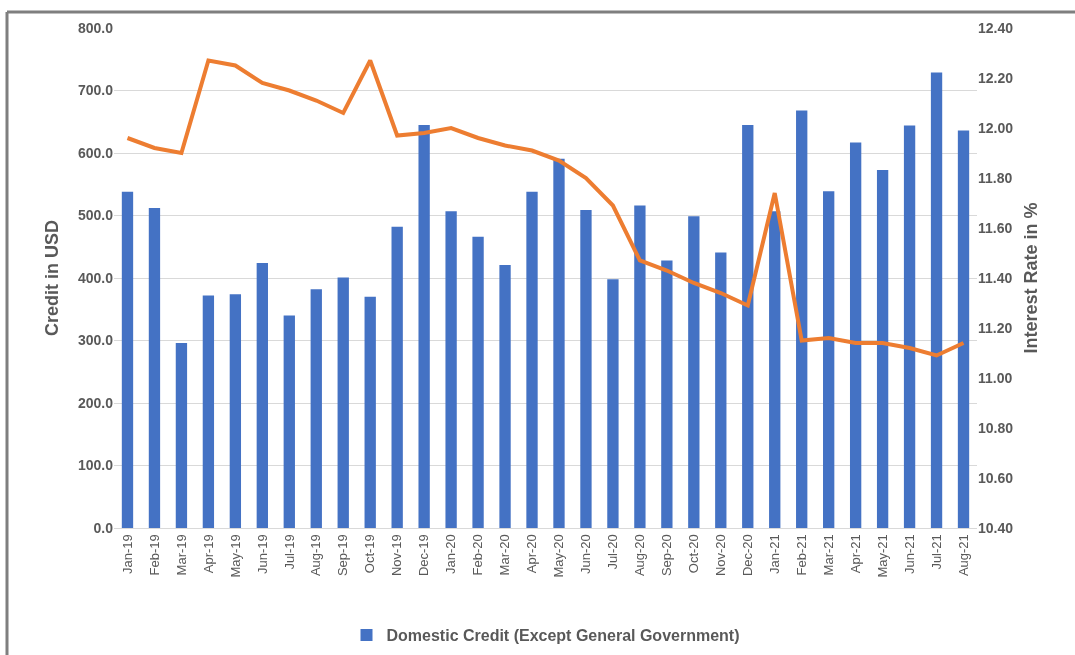  I want to click on x-tick-label: Dec-19, so click(424, 555).